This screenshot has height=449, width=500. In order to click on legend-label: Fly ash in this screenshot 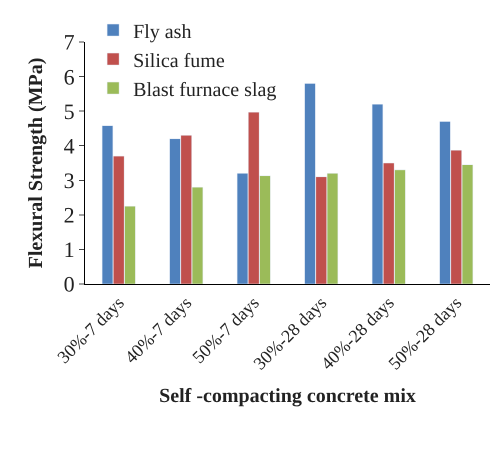, I will do `click(162, 31)`.